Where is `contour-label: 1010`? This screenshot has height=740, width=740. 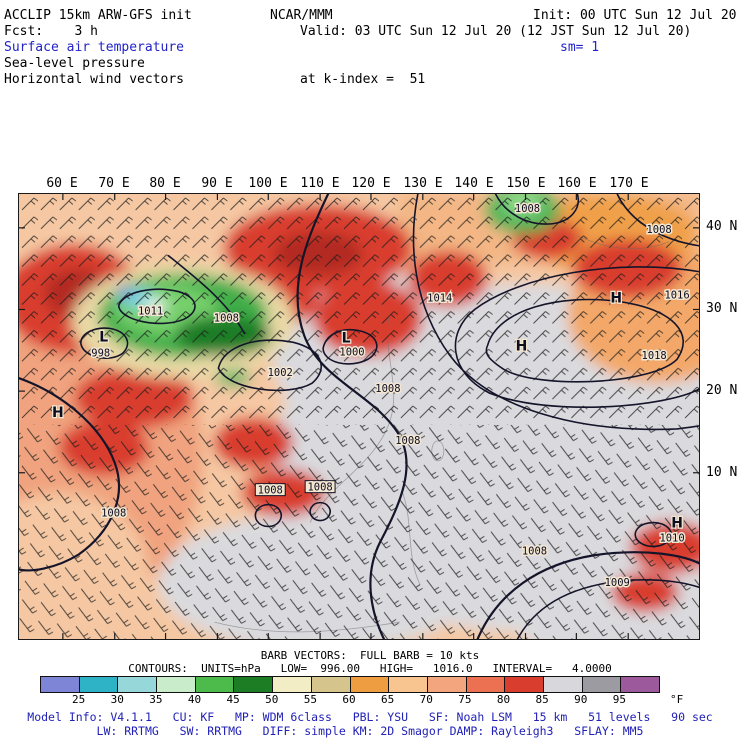
contour-label: 1010 is located at coordinates (671, 538).